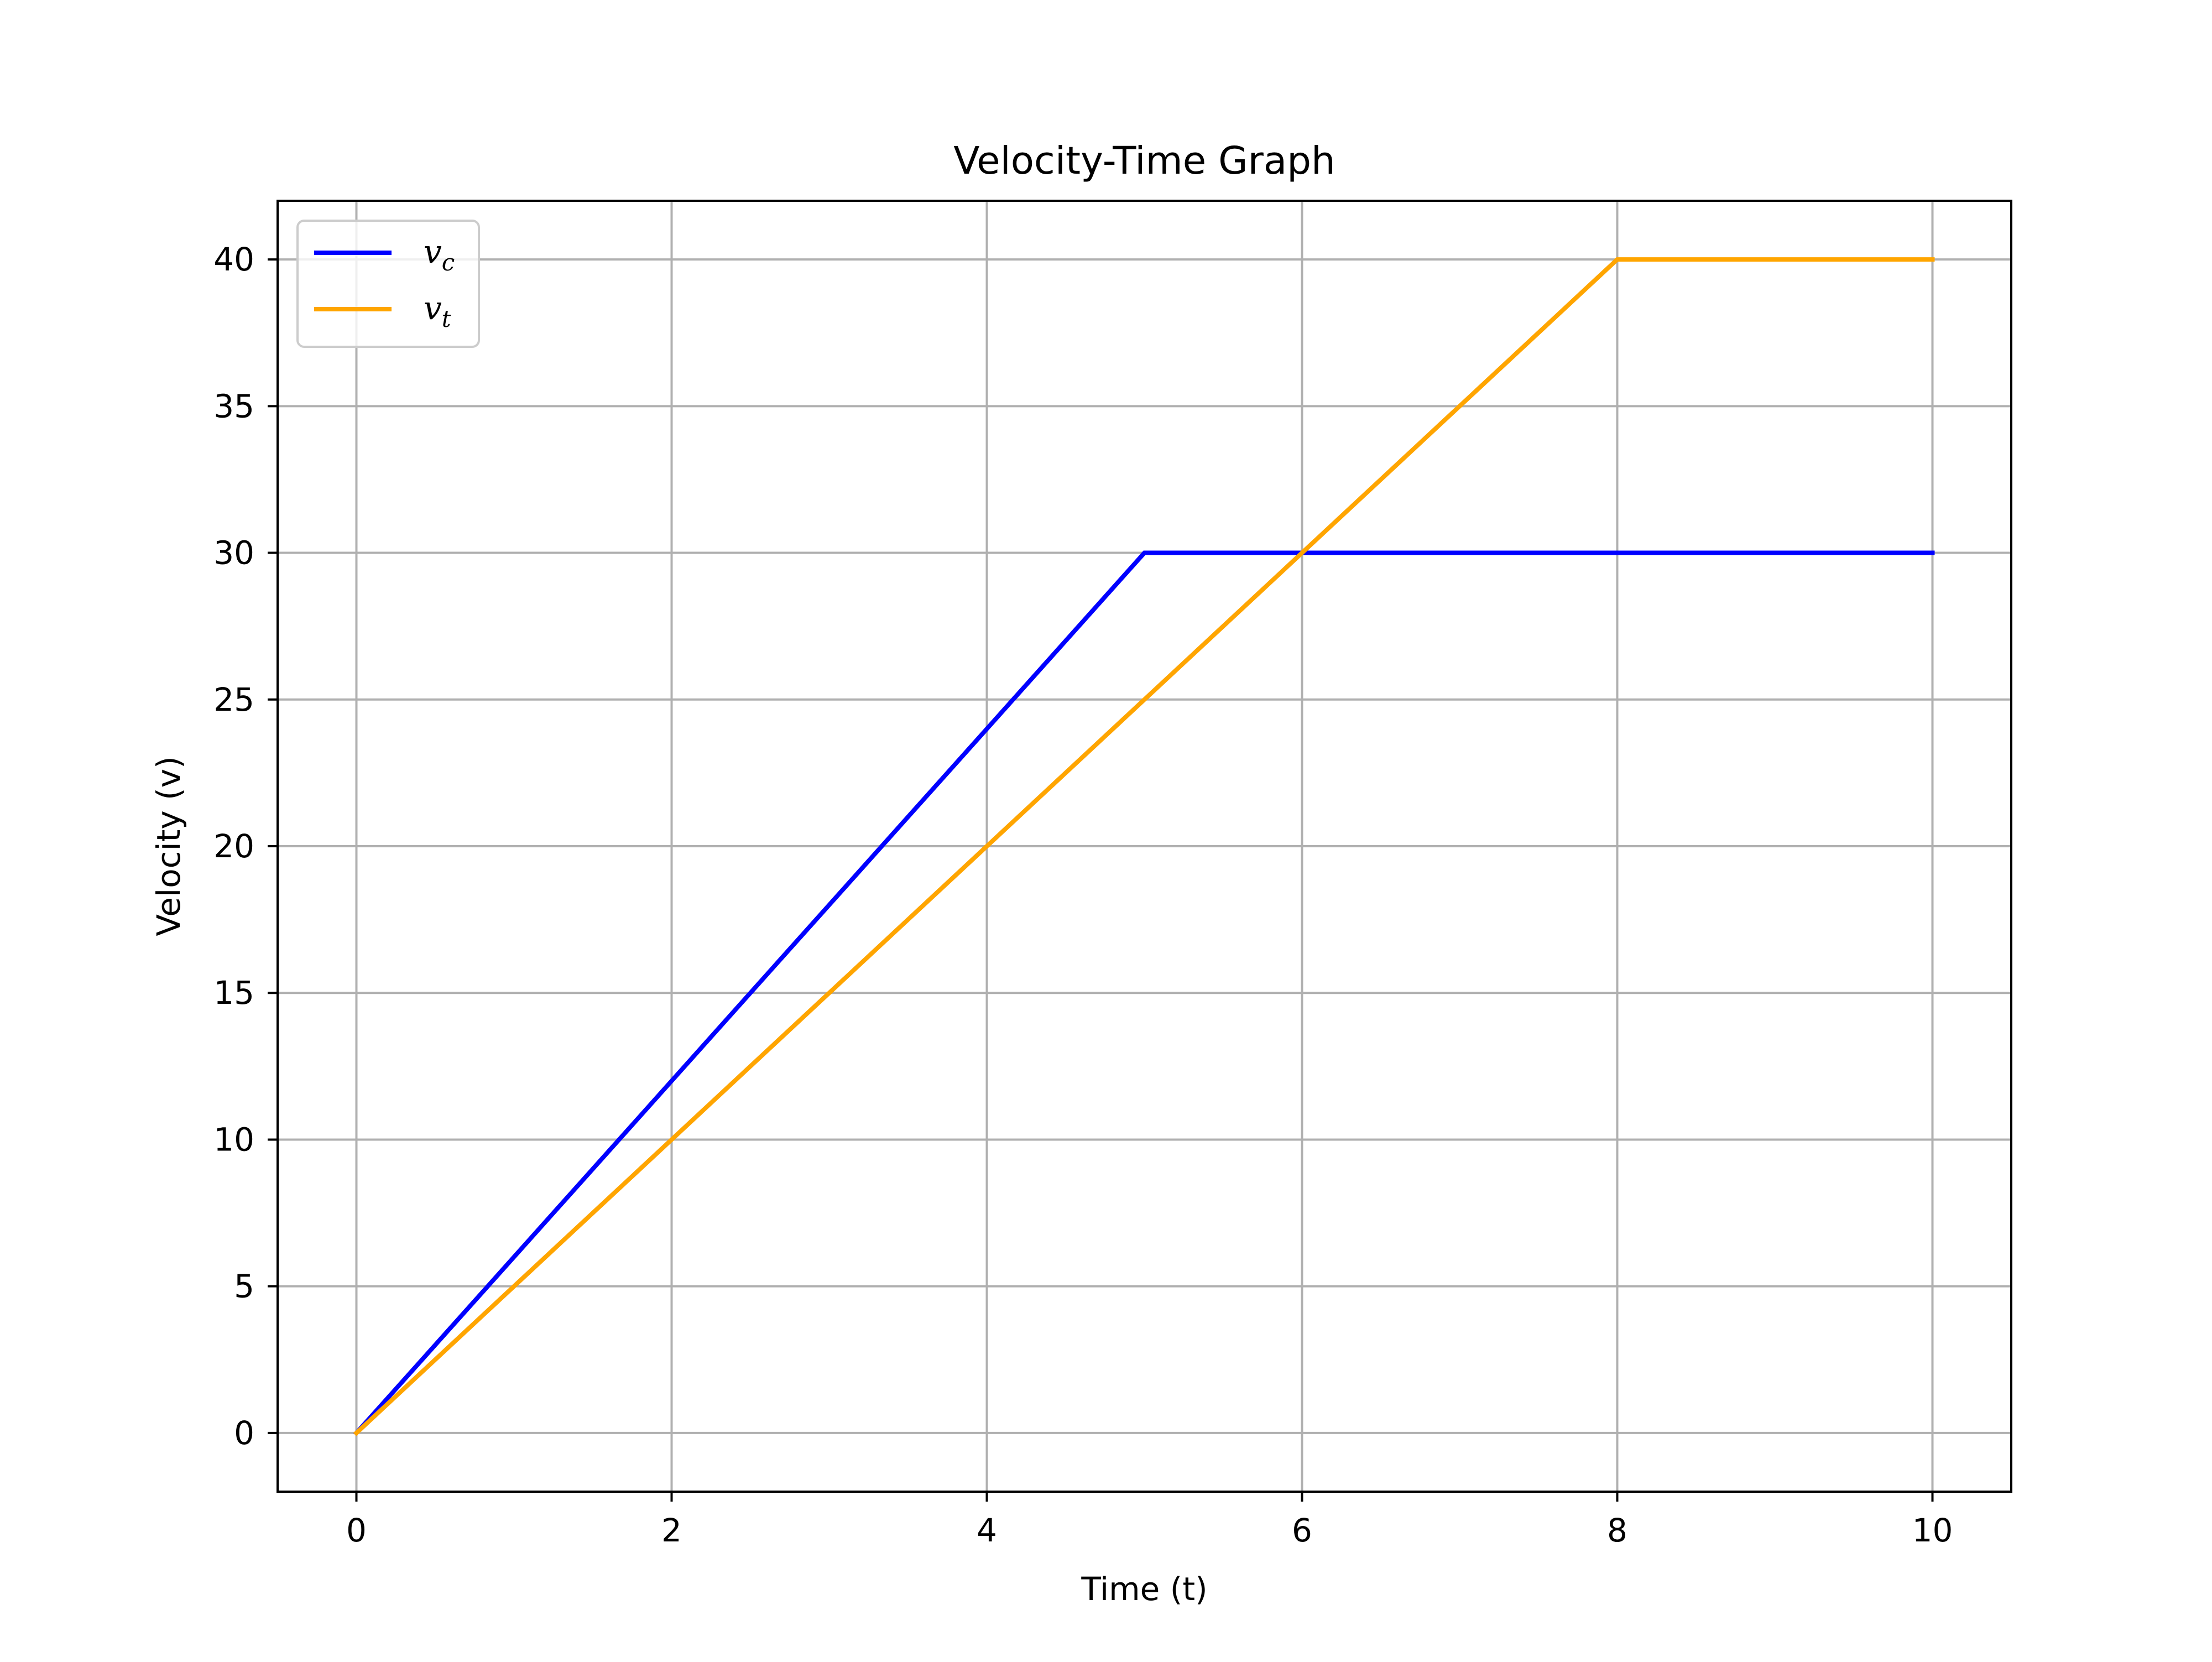 The image size is (2212, 1662). What do you see at coordinates (1302, 1530) in the screenshot?
I see `x-tick-label: 6` at bounding box center [1302, 1530].